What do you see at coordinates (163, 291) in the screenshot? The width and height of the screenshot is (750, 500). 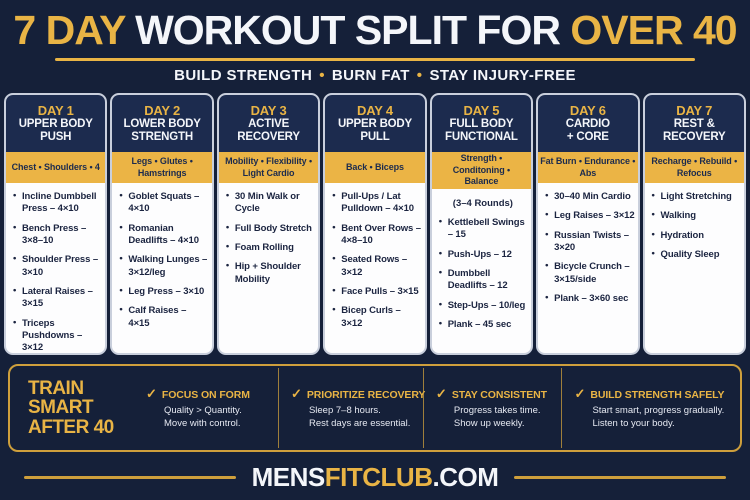 I see `exercise-item: Leg Press – 3×10` at bounding box center [163, 291].